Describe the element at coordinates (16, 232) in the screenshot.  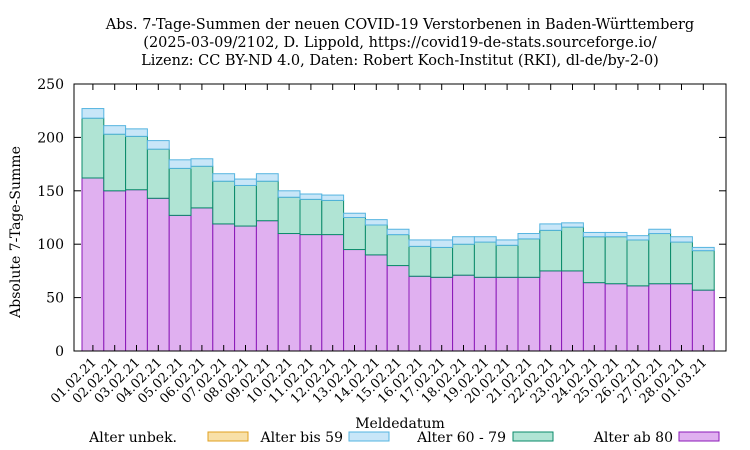
I see `y-axis-label: Absolute 7-Tage-Summe` at that location.